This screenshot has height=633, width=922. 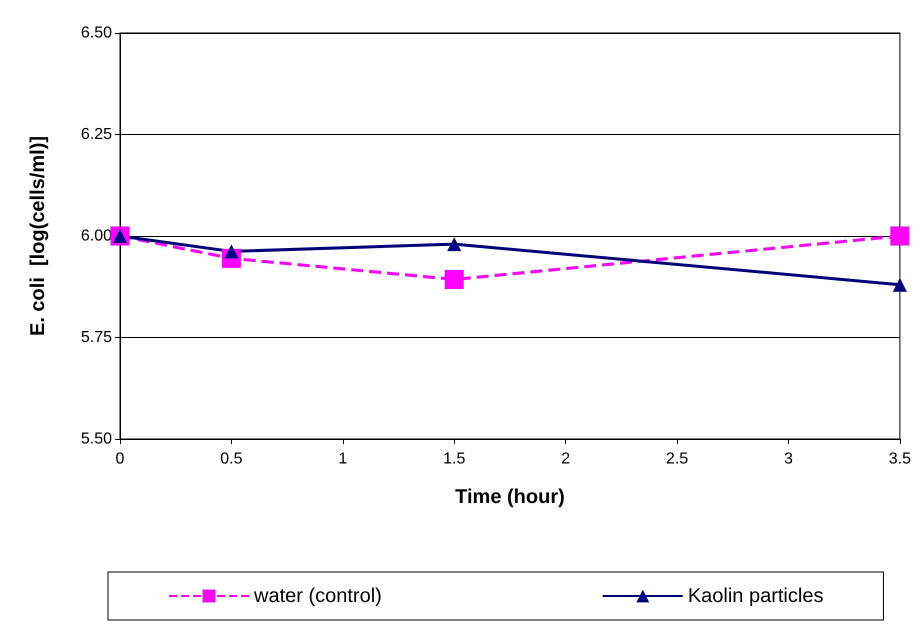 What do you see at coordinates (38, 236) in the screenshot?
I see `y-axis-title: E. coli [log(cells/ml)]` at bounding box center [38, 236].